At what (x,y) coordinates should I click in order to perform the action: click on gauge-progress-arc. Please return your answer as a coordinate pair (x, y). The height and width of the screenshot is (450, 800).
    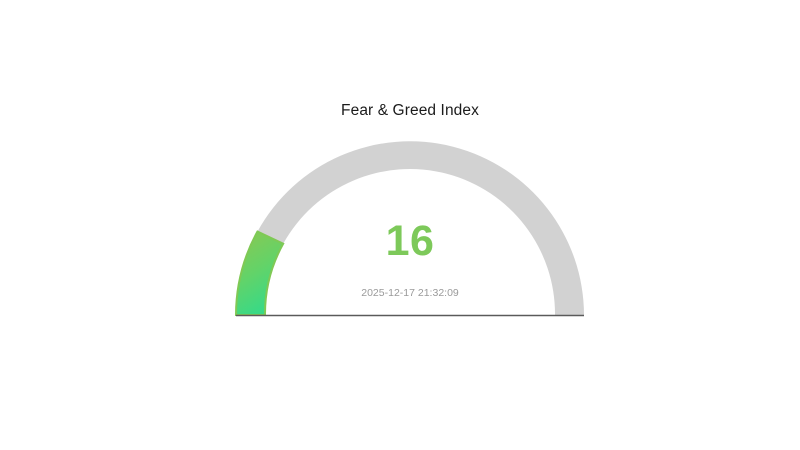
    Looking at the image, I should click on (259, 273).